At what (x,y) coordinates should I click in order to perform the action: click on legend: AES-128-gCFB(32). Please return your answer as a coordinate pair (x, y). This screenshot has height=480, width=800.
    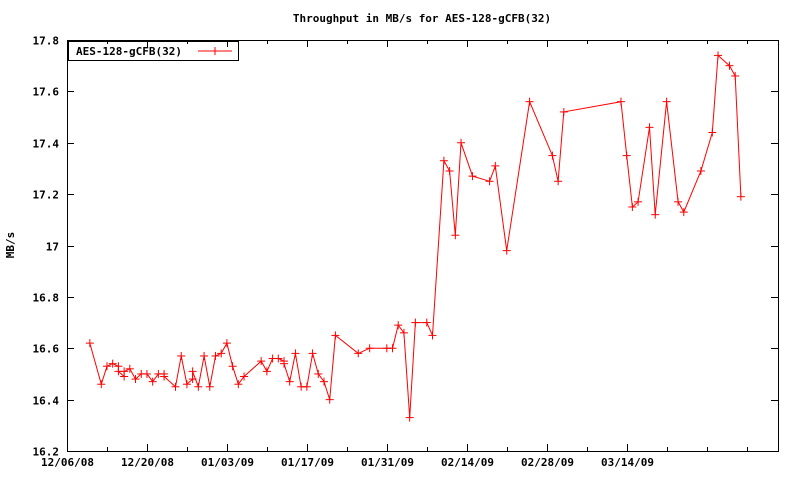
    Looking at the image, I should click on (153, 51).